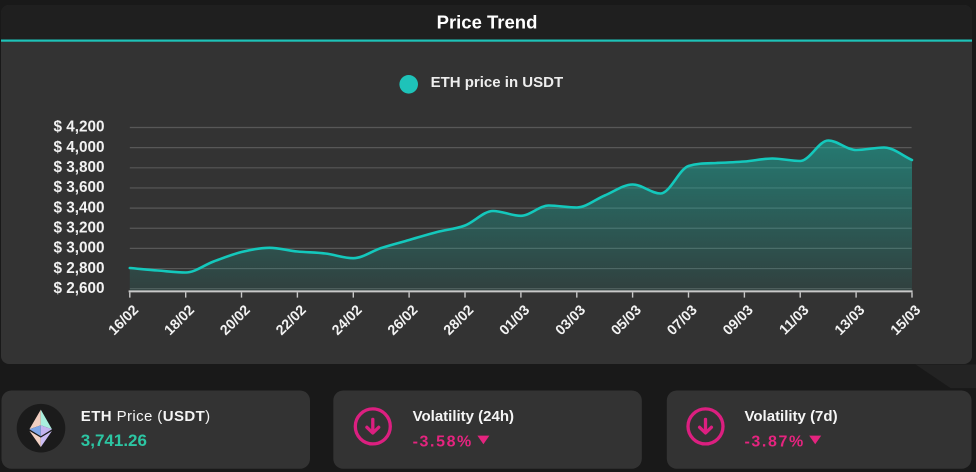  Describe the element at coordinates (497, 82) in the screenshot. I see `svg-text: ETH price in USDT` at that location.